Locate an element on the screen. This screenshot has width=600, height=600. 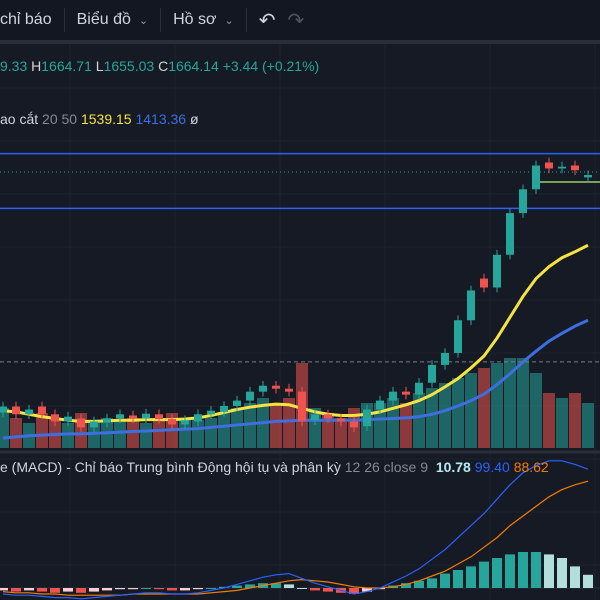
redo-icon: ↷ is located at coordinates (296, 20).